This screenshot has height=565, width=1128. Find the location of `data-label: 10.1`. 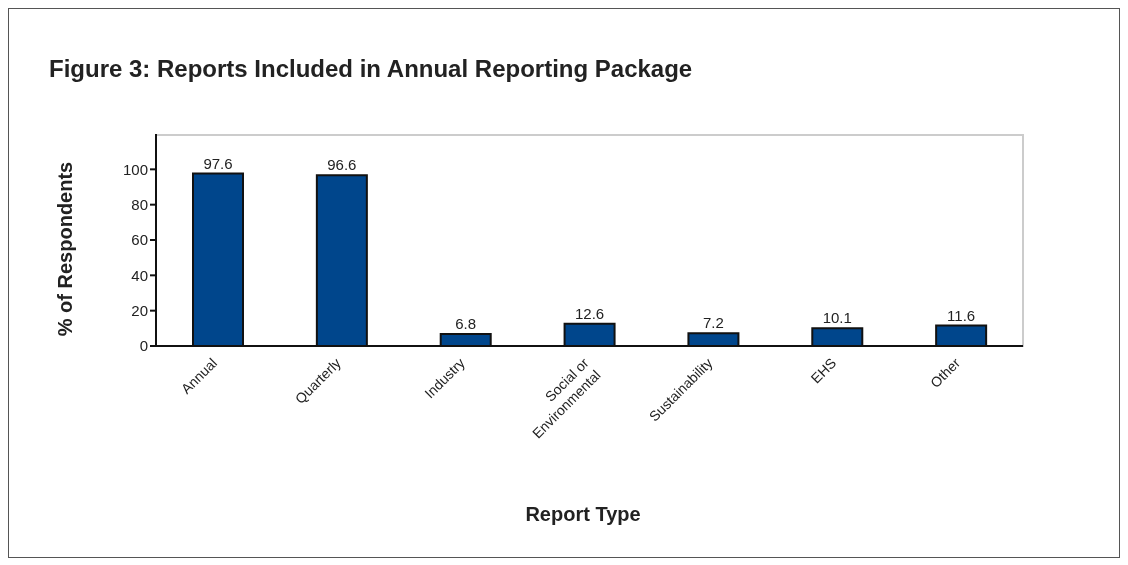

data-label: 10.1 is located at coordinates (837, 318).